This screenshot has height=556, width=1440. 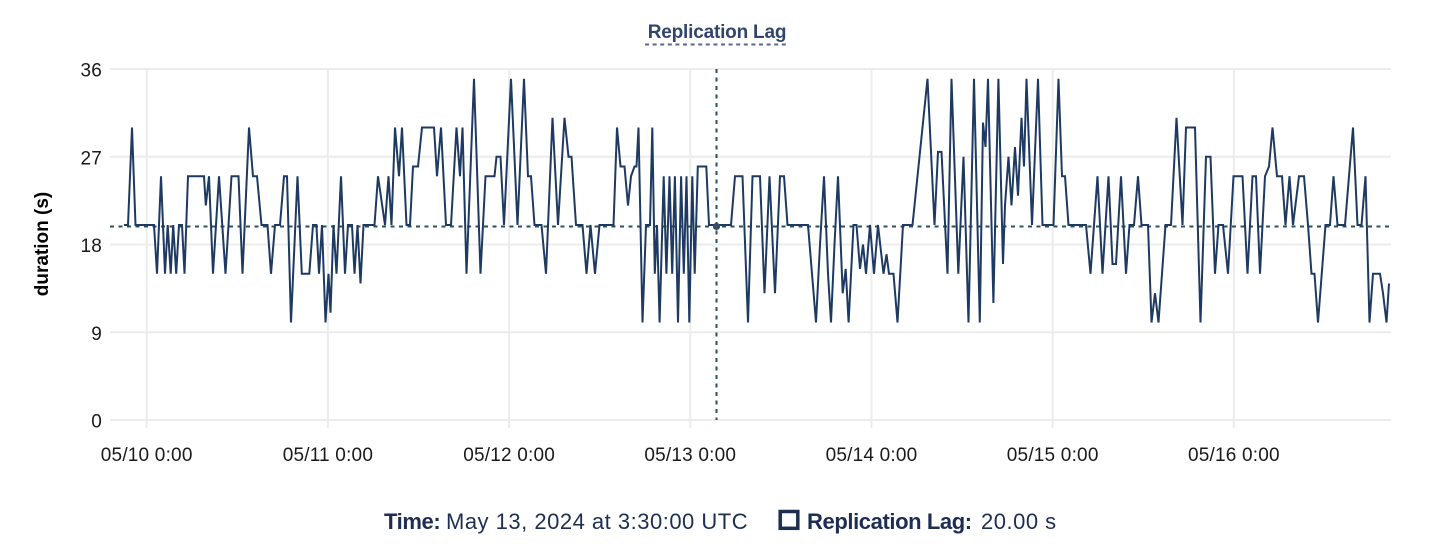 What do you see at coordinates (91, 158) in the screenshot?
I see `svg-text: 27` at bounding box center [91, 158].